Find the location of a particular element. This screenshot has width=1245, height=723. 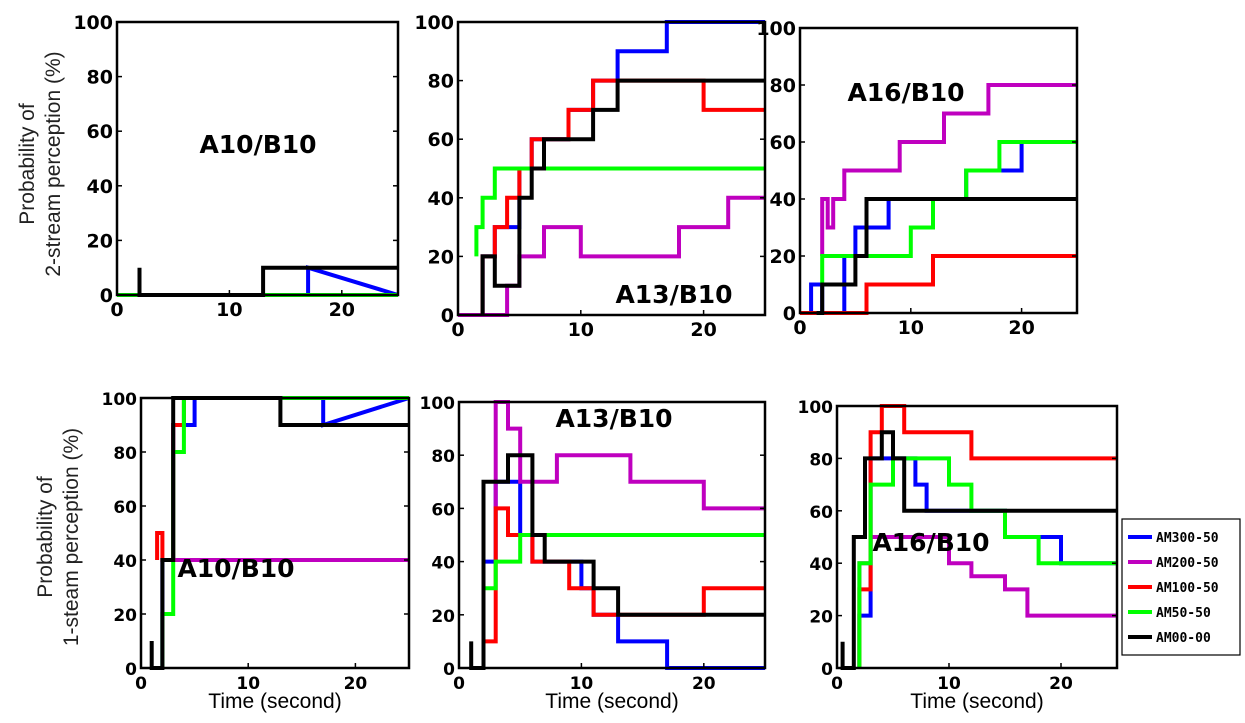

panel-annotation: A13/B10 is located at coordinates (613, 418).